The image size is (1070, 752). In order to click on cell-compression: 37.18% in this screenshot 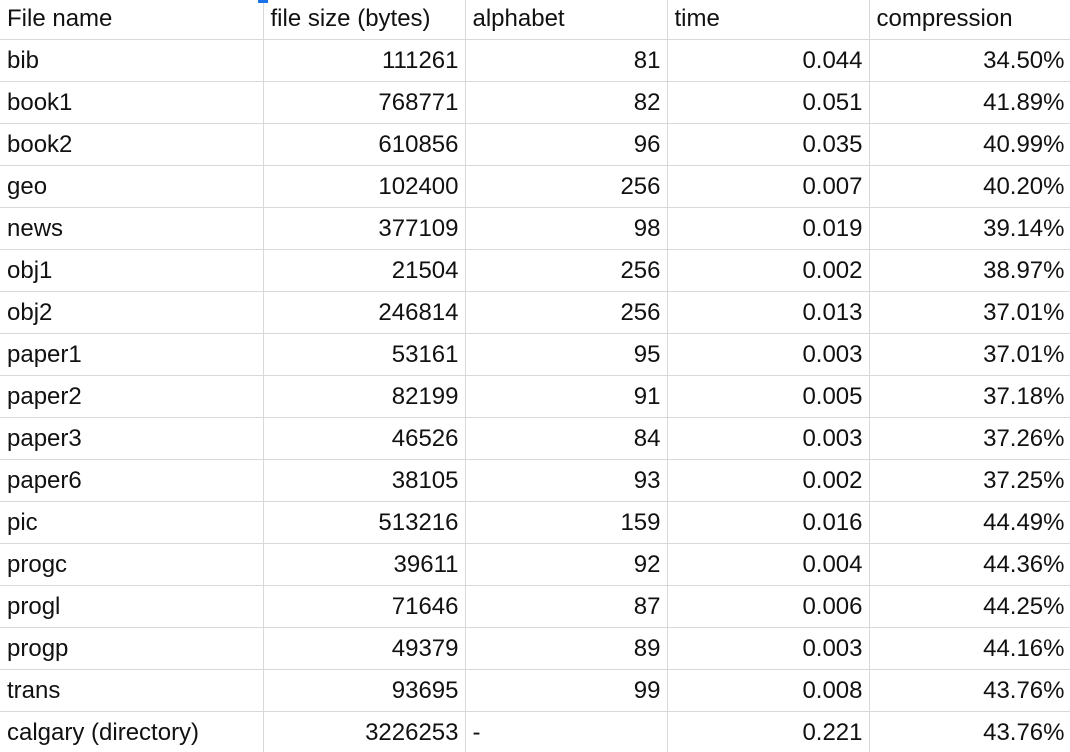, I will do `click(969, 396)`.